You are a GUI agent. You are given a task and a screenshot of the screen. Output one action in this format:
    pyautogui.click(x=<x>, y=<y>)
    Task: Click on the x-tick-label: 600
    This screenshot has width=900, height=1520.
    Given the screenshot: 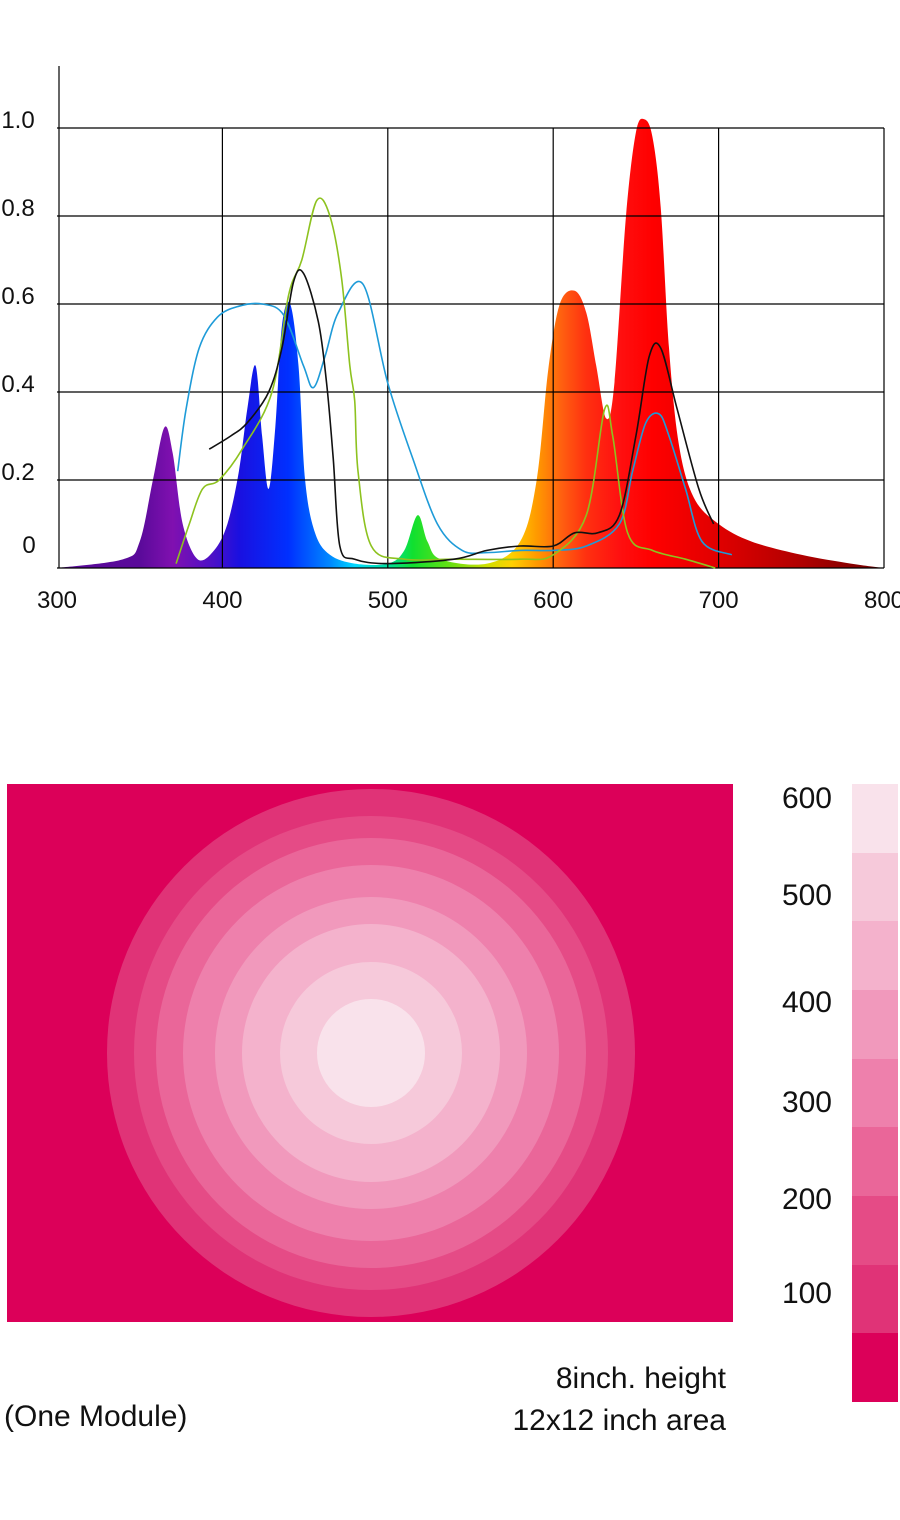 What is the action you would take?
    pyautogui.click(x=553, y=600)
    